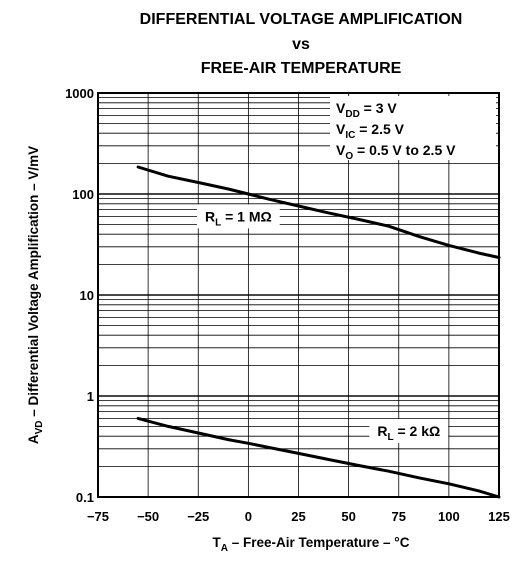 The height and width of the screenshot is (562, 527). I want to click on x-tick-labels: −75 −50 −25 0 25 50 75 100 125, so click(298, 516).